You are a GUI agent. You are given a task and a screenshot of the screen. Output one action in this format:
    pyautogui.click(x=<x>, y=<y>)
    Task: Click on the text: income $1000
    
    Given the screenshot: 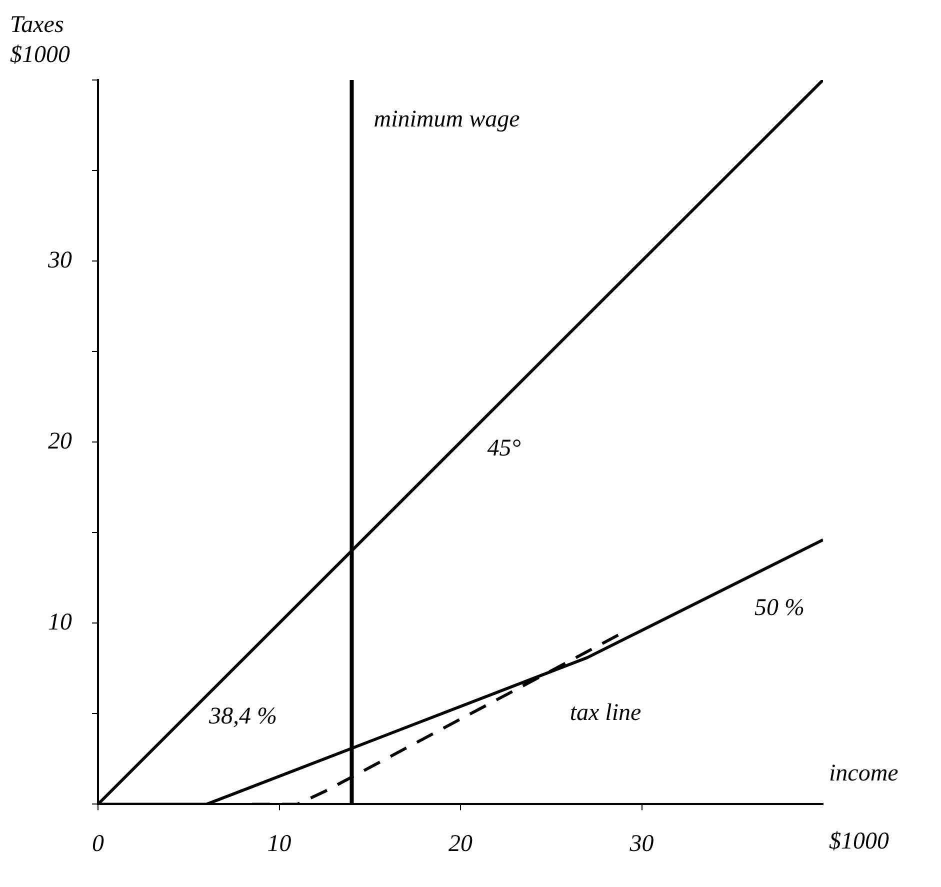 What is the action you would take?
    pyautogui.click(x=863, y=807)
    